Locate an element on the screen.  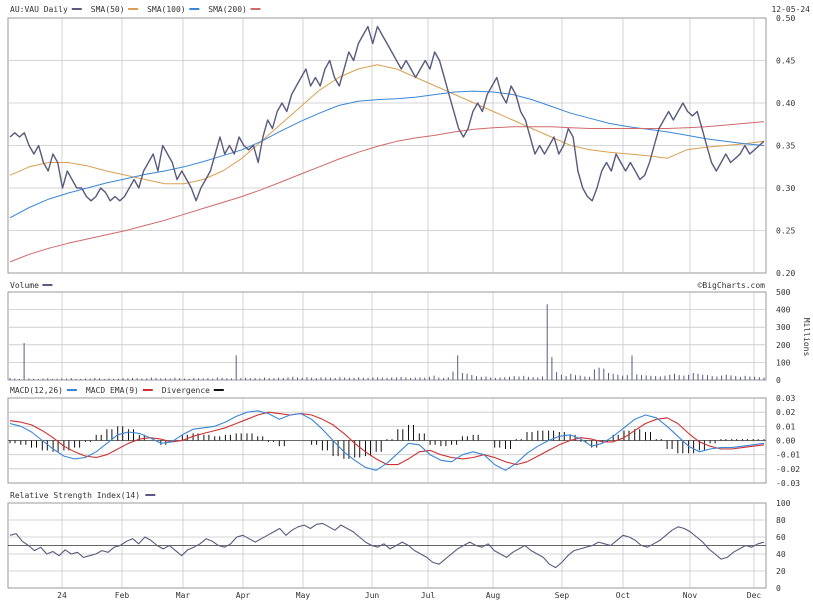
legend-label: AU:VAU Daily is located at coordinates (39, 9).